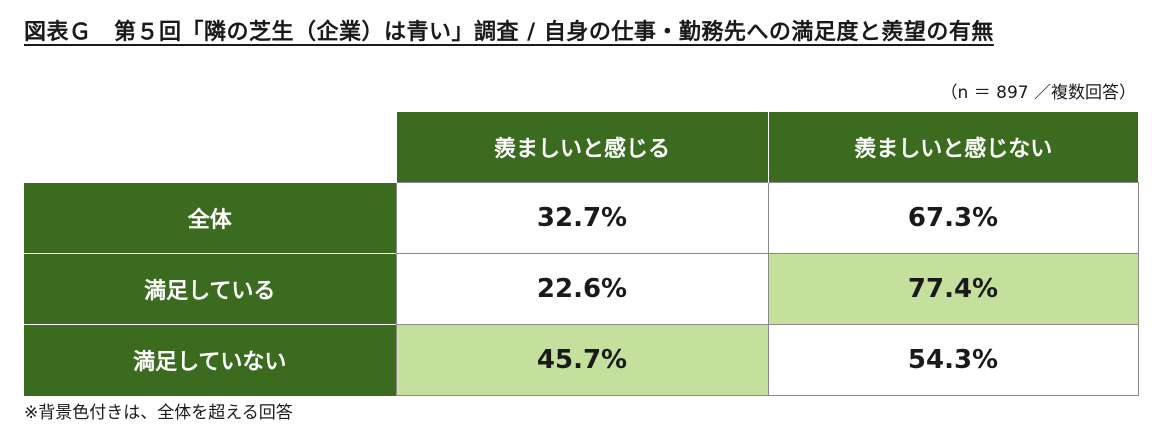 This screenshot has width=1160, height=440. Describe the element at coordinates (953, 289) in the screenshot. I see `value-cell-satisfied-not-envious: 77.4%` at that location.